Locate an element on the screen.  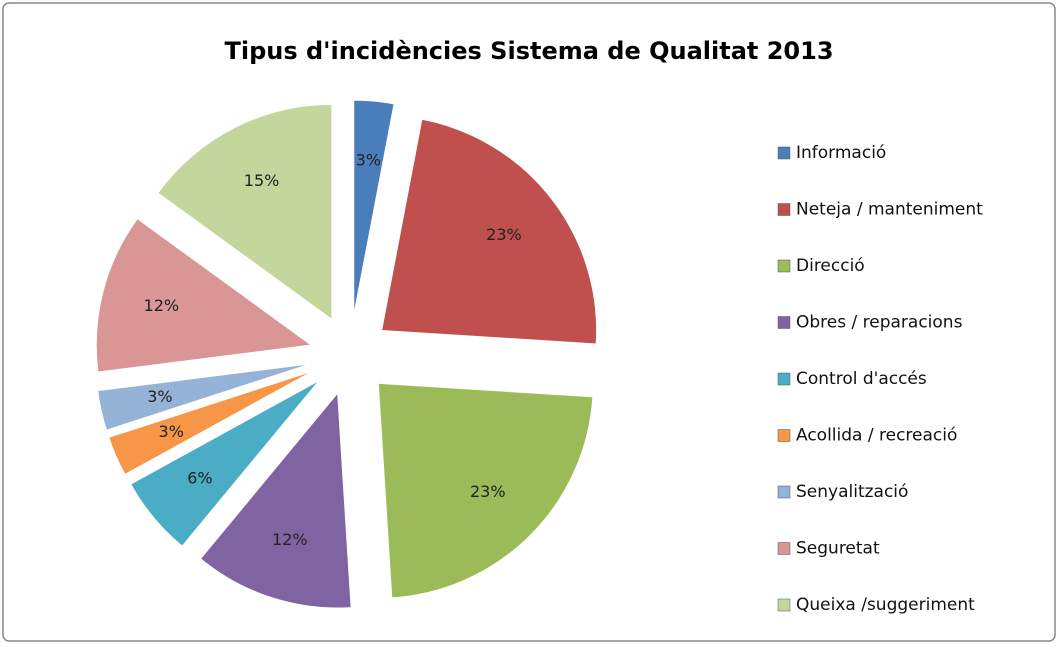
legend-label: Direcció is located at coordinates (830, 266).